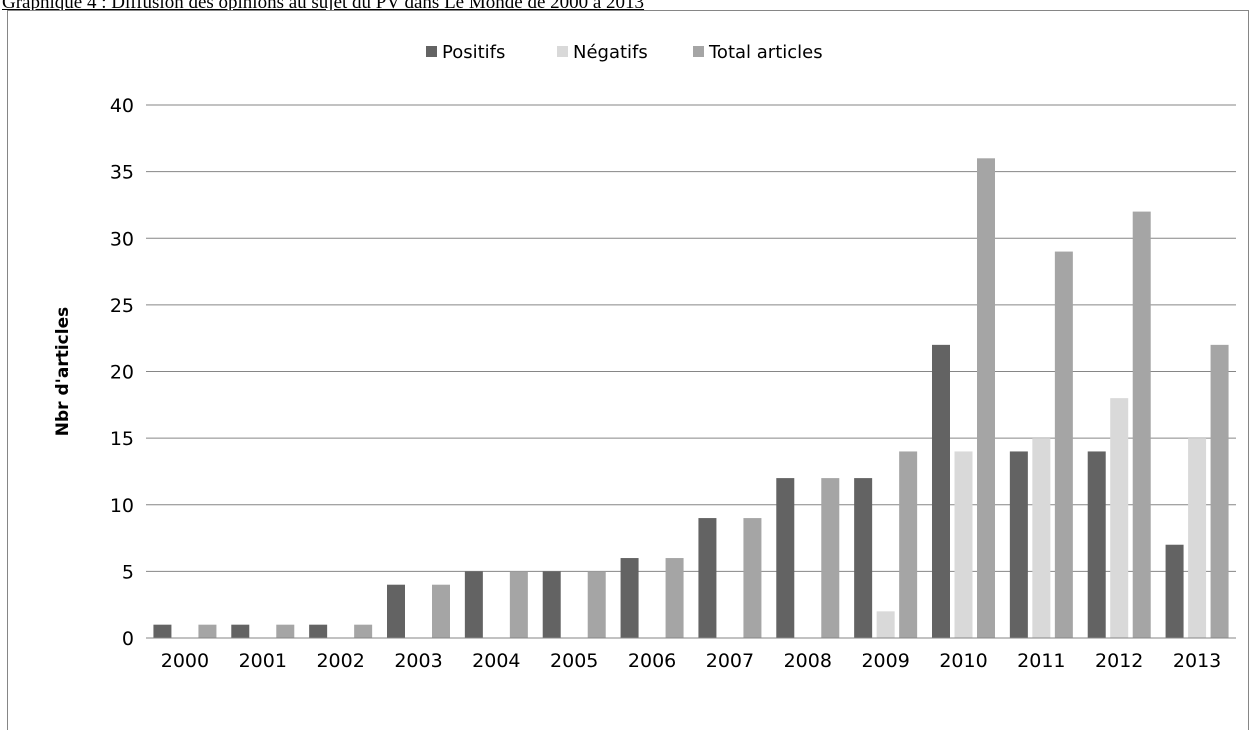 The height and width of the screenshot is (730, 1250). What do you see at coordinates (207, 631) in the screenshot?
I see `bar-total-articles-2000` at bounding box center [207, 631].